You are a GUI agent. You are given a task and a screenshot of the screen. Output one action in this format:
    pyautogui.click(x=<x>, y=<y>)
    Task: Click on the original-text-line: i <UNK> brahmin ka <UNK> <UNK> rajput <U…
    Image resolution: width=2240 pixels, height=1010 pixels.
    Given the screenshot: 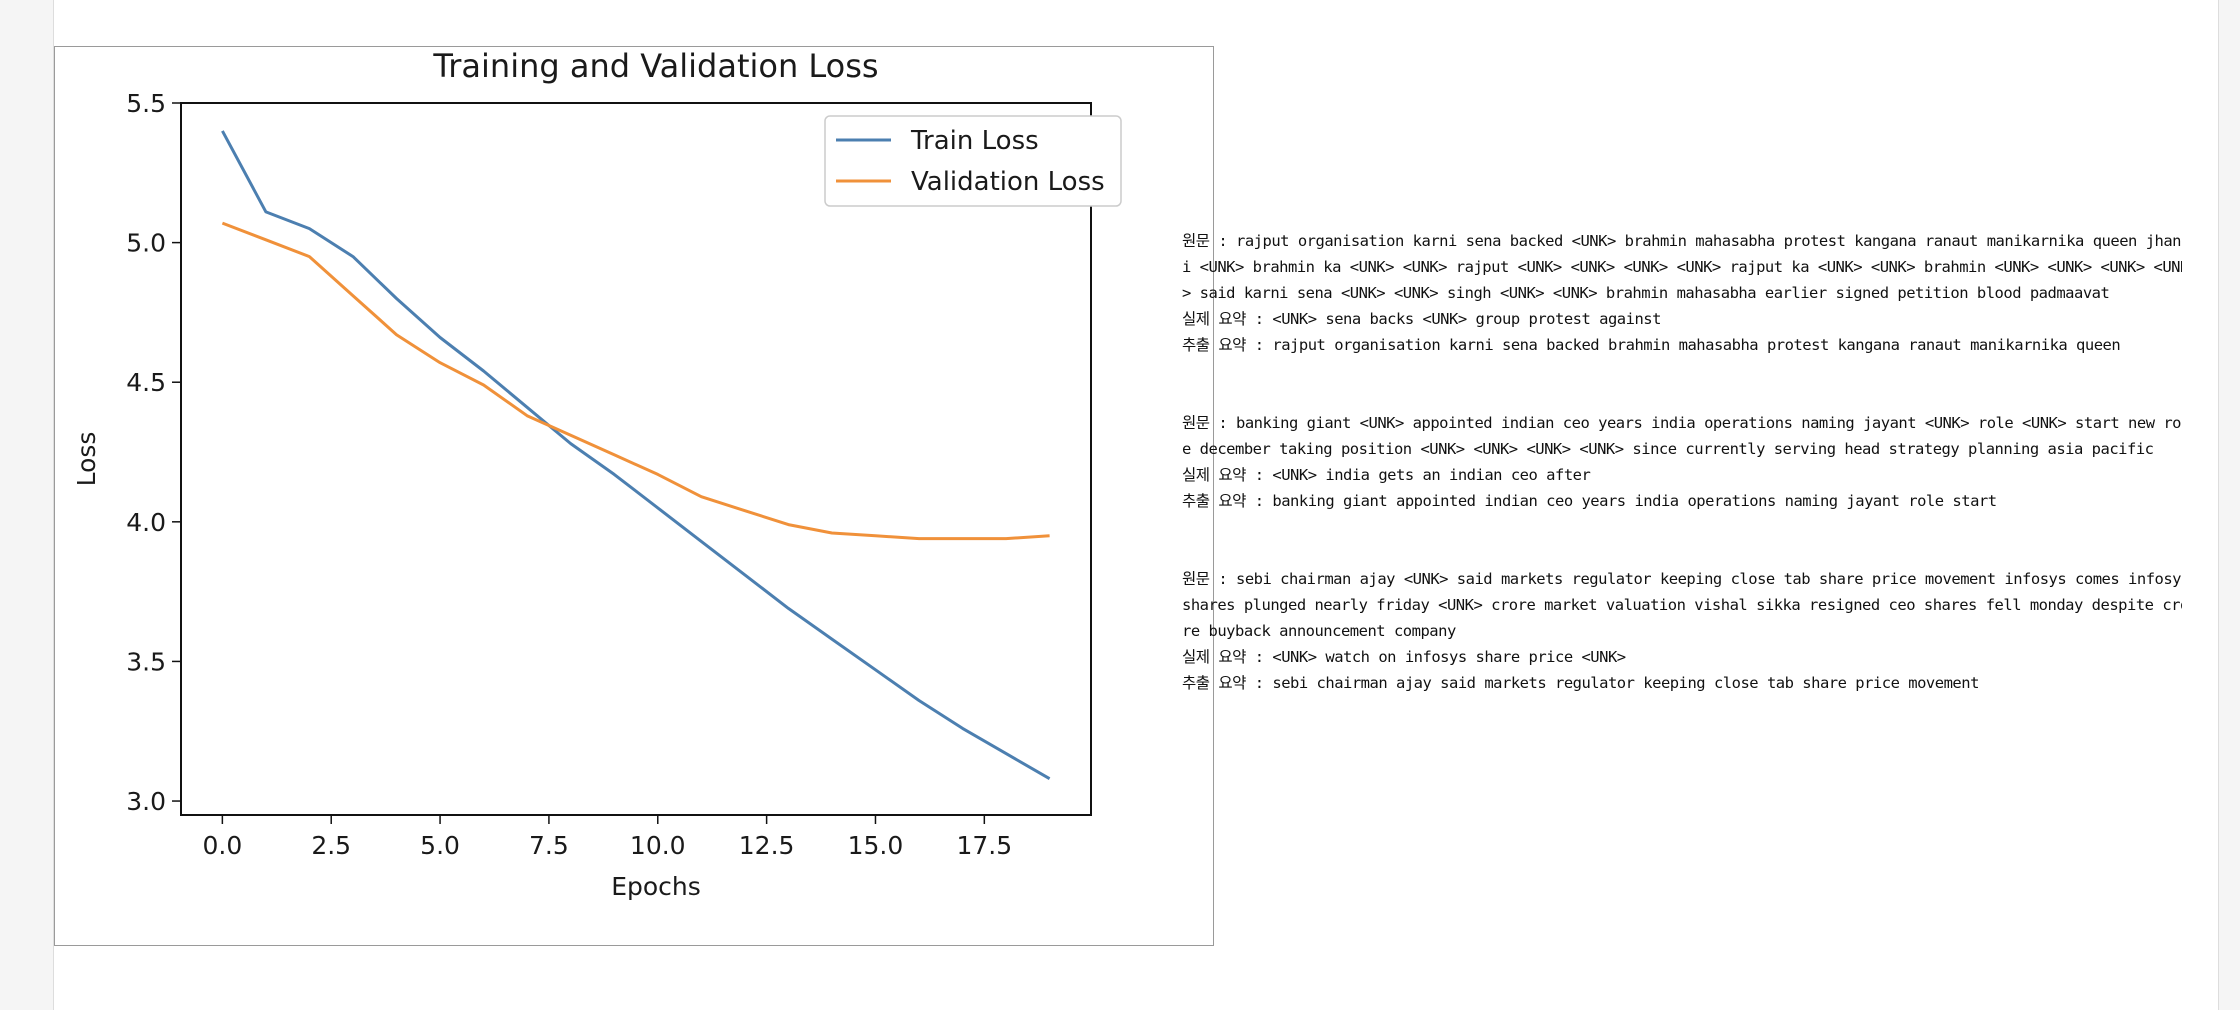 What is the action you would take?
    pyautogui.click(x=1682, y=267)
    